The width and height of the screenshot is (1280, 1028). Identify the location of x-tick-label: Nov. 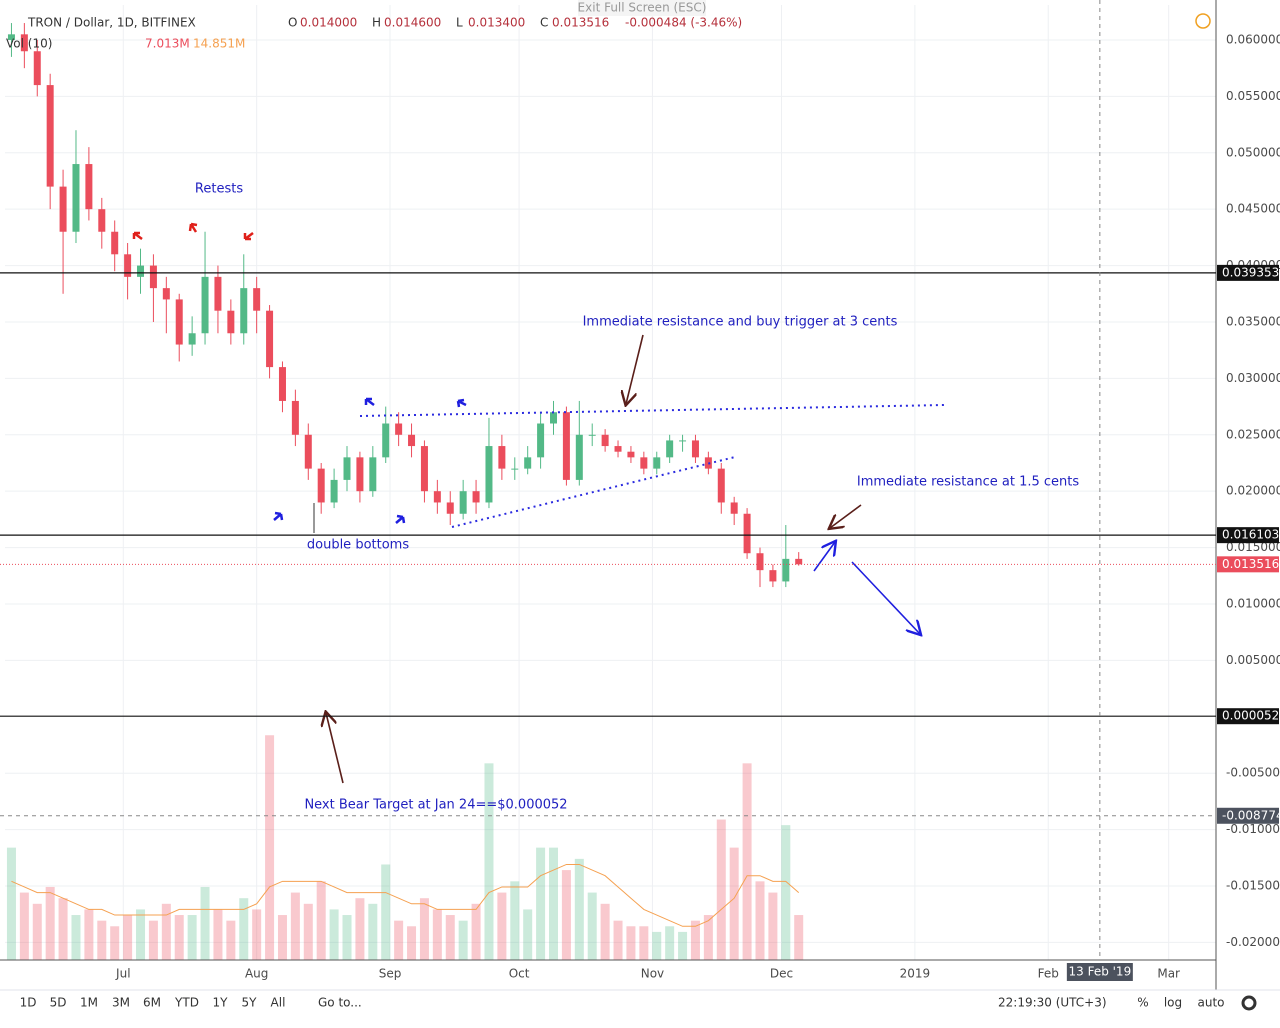
(652, 974).